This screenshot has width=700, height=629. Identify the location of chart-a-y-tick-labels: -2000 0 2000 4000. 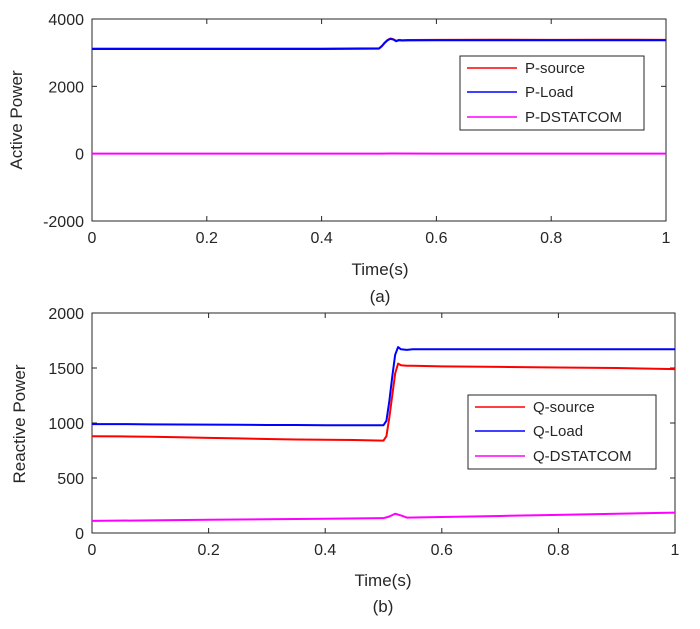
(63, 121).